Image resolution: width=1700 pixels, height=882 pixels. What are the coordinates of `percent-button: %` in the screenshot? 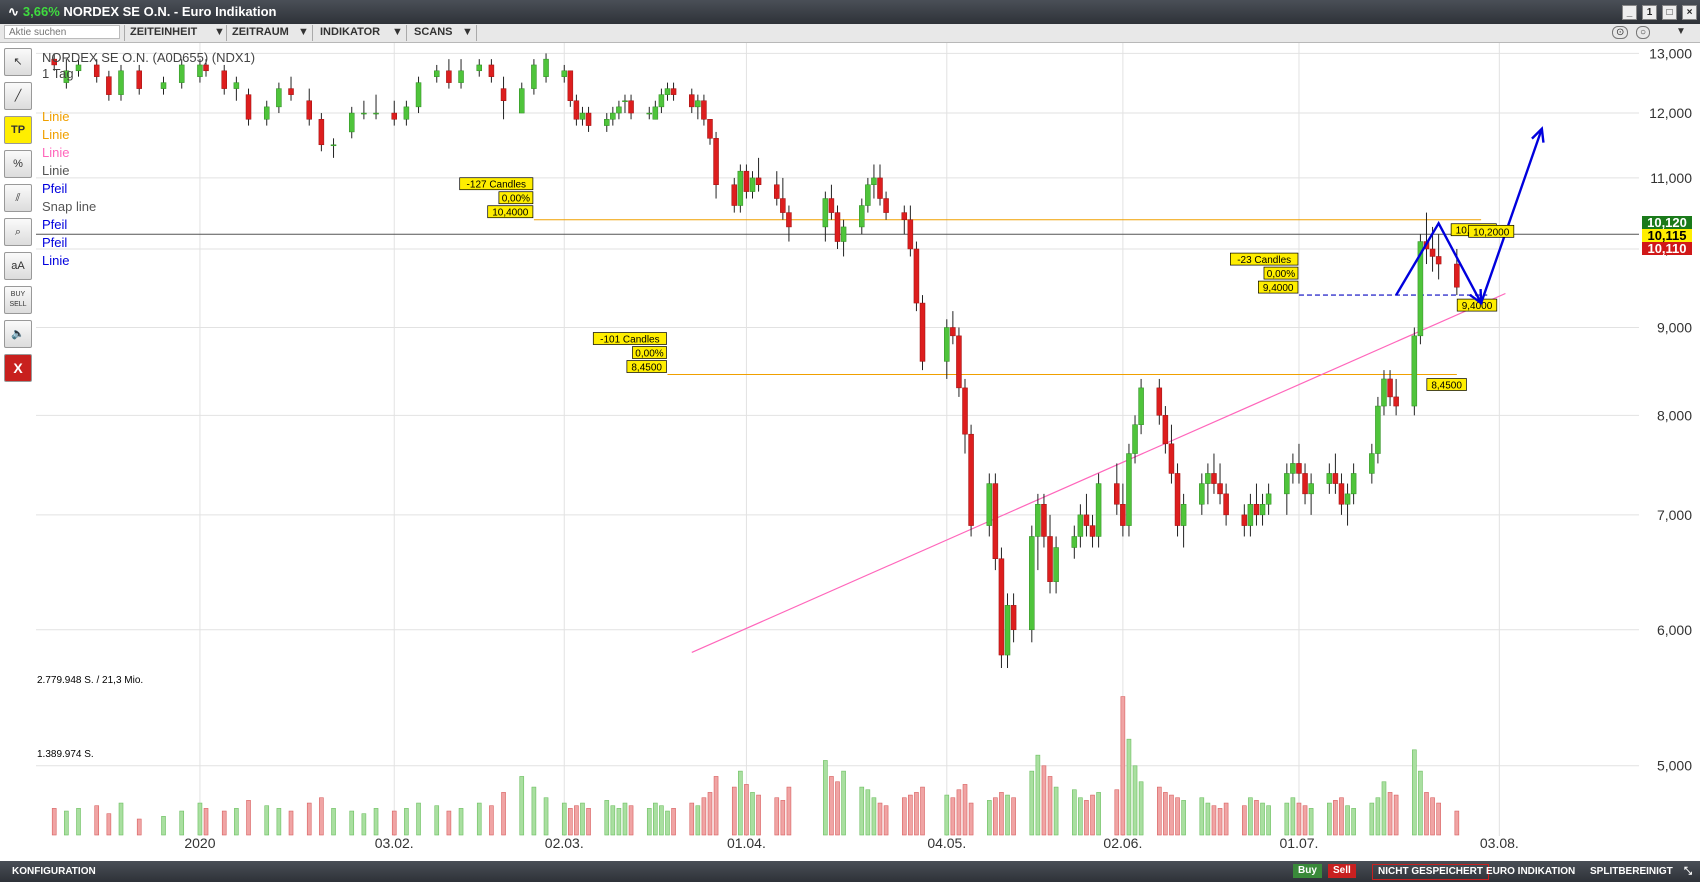 It's located at (18, 164).